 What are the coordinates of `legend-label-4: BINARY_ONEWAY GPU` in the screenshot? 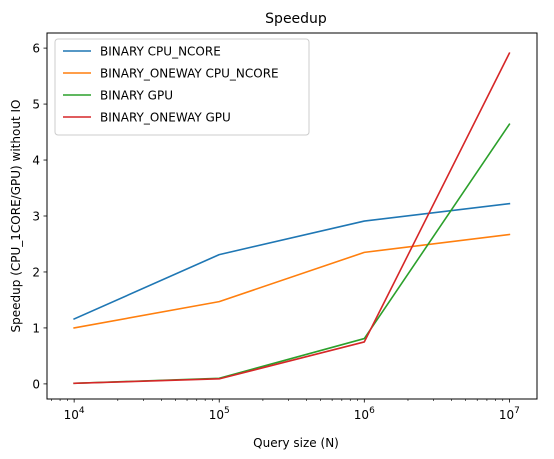 It's located at (165, 118).